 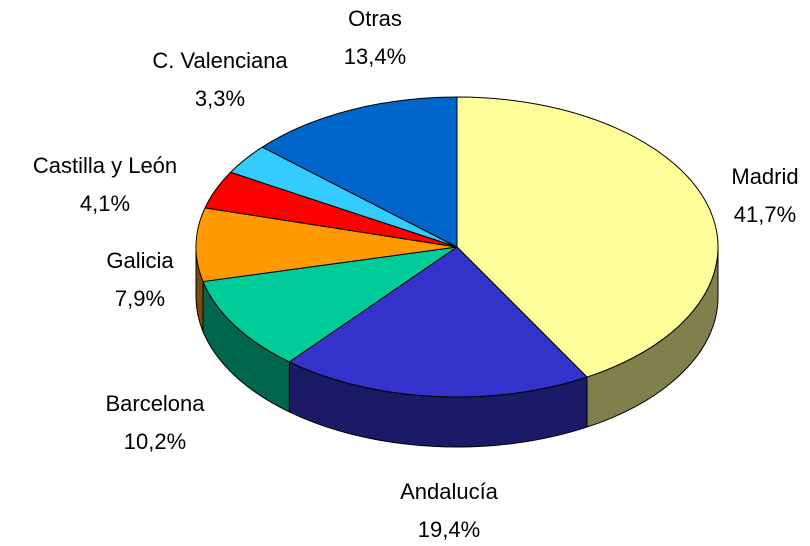 I want to click on slice-label: Galicia, so click(x=140, y=260).